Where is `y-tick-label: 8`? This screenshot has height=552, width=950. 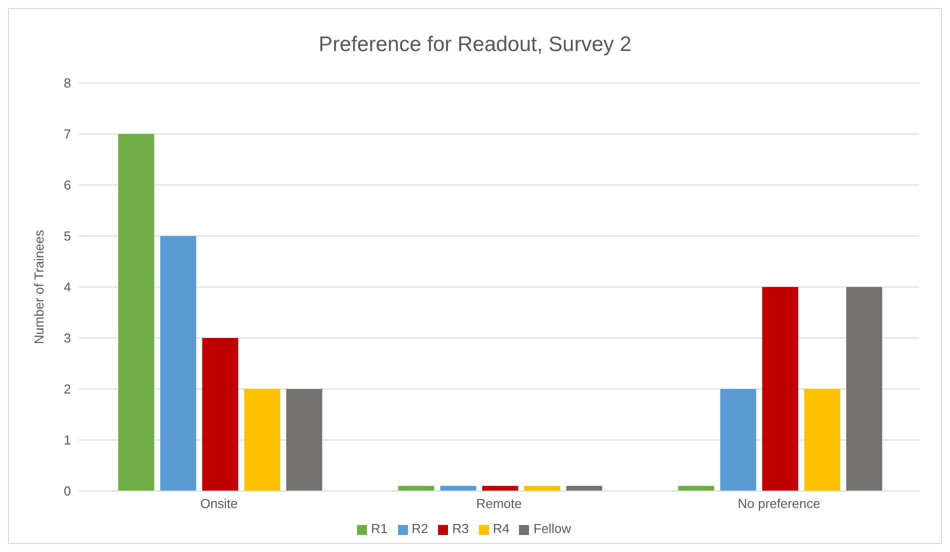 y-tick-label: 8 is located at coordinates (67, 83).